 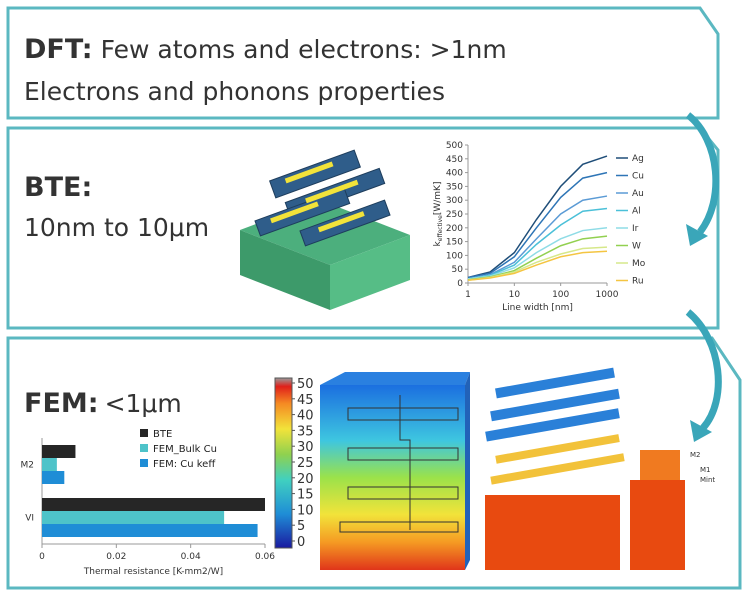 I want to click on x-tick-label: 0.02, so click(x=116, y=557).